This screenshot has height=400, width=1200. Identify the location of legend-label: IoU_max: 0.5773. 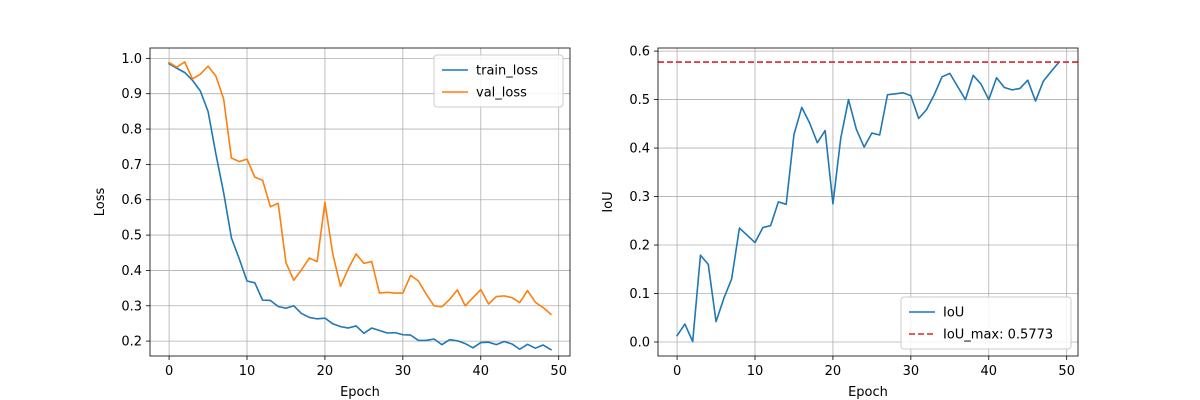
(998, 335).